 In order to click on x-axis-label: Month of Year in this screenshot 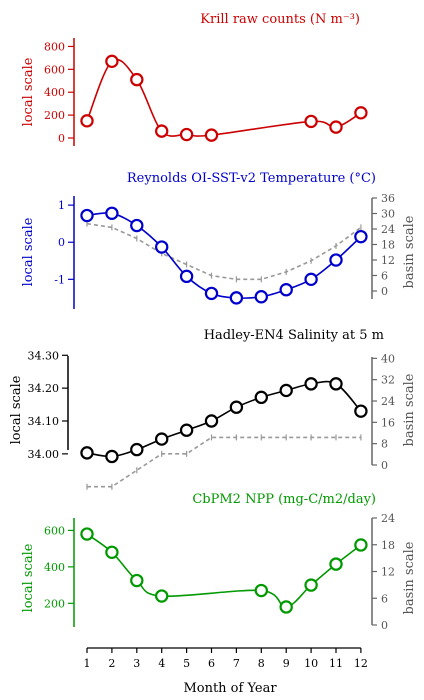, I will do `click(230, 688)`.